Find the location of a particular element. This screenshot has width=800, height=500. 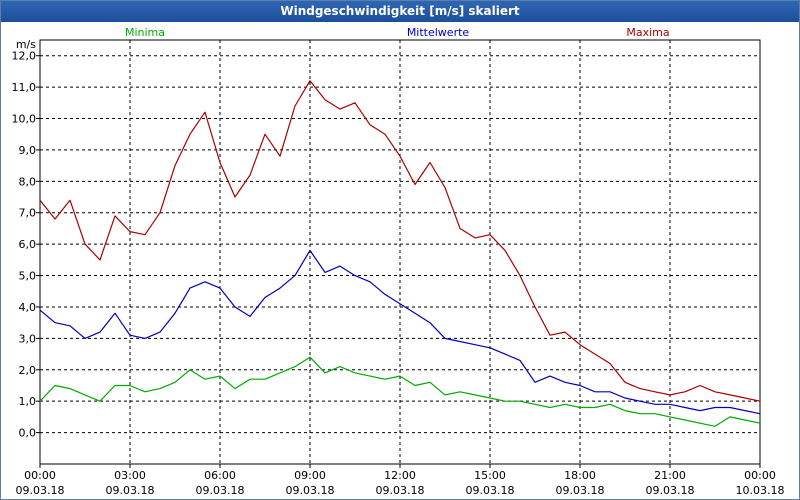

x-tick-time-label: 09:00 is located at coordinates (310, 475).